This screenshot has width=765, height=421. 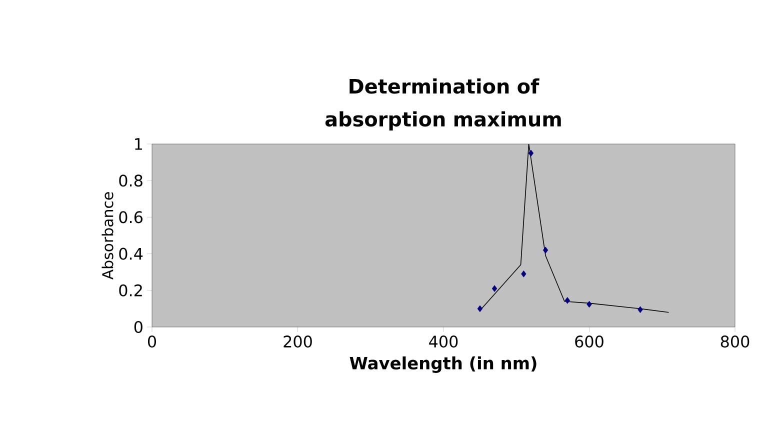 I want to click on x-tick-label: 200, so click(x=298, y=342).